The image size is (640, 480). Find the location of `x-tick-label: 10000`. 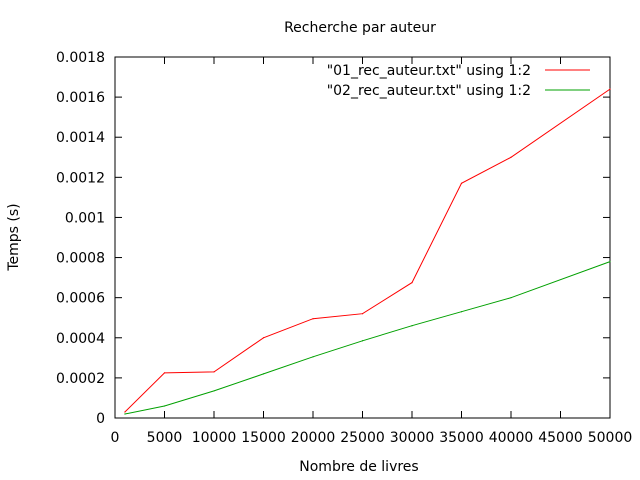

x-tick-label: 10000 is located at coordinates (214, 438).